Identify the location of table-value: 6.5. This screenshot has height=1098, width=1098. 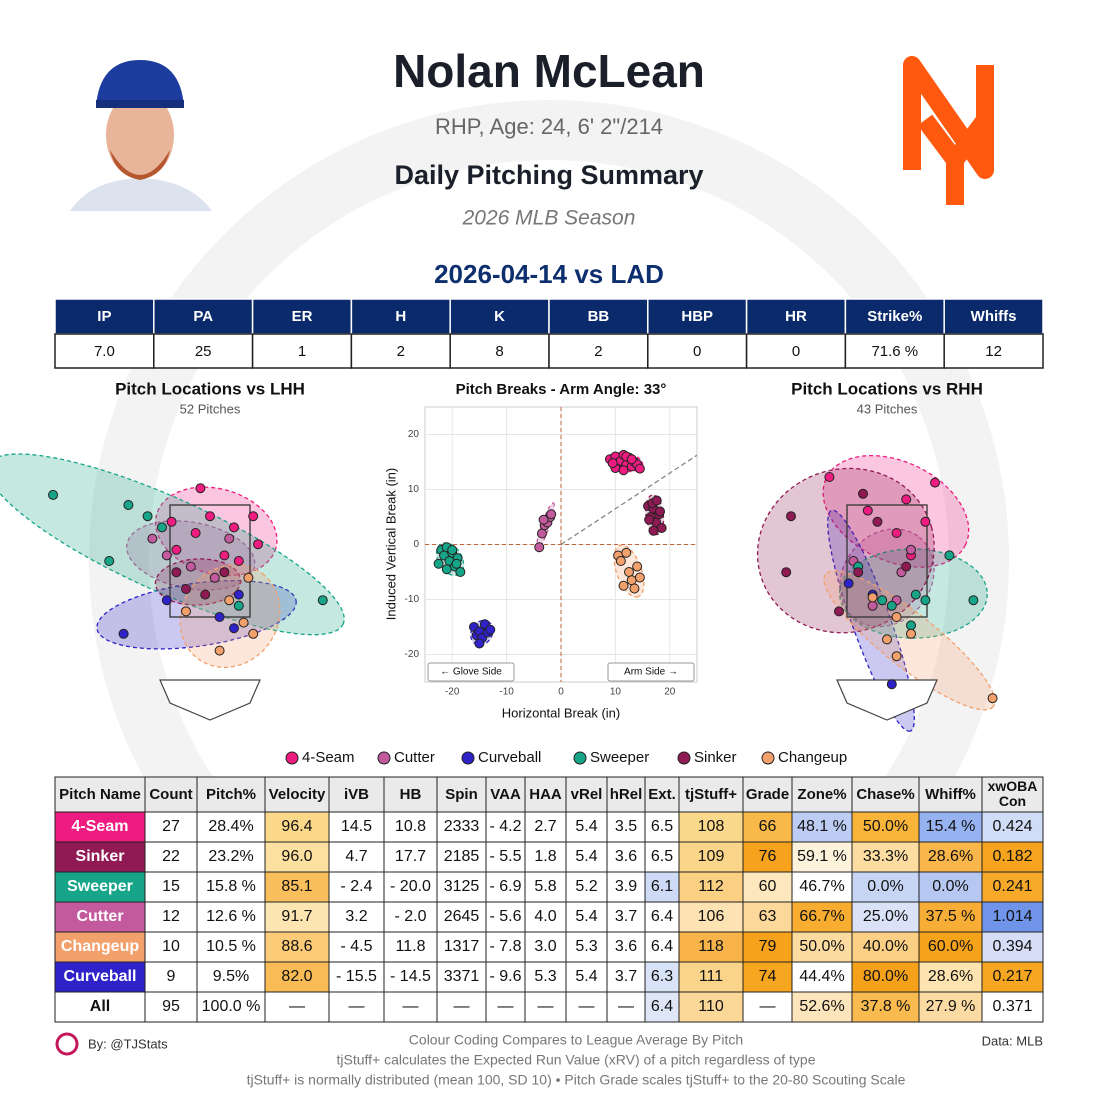
(662, 856).